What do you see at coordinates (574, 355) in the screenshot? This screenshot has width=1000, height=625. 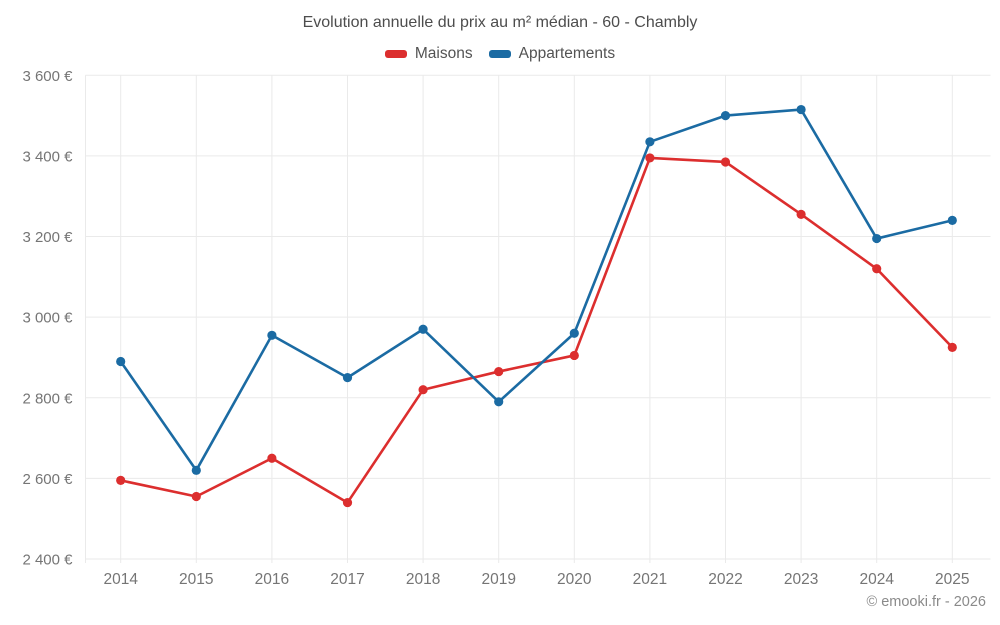 I see `data-point-maisons-2020` at bounding box center [574, 355].